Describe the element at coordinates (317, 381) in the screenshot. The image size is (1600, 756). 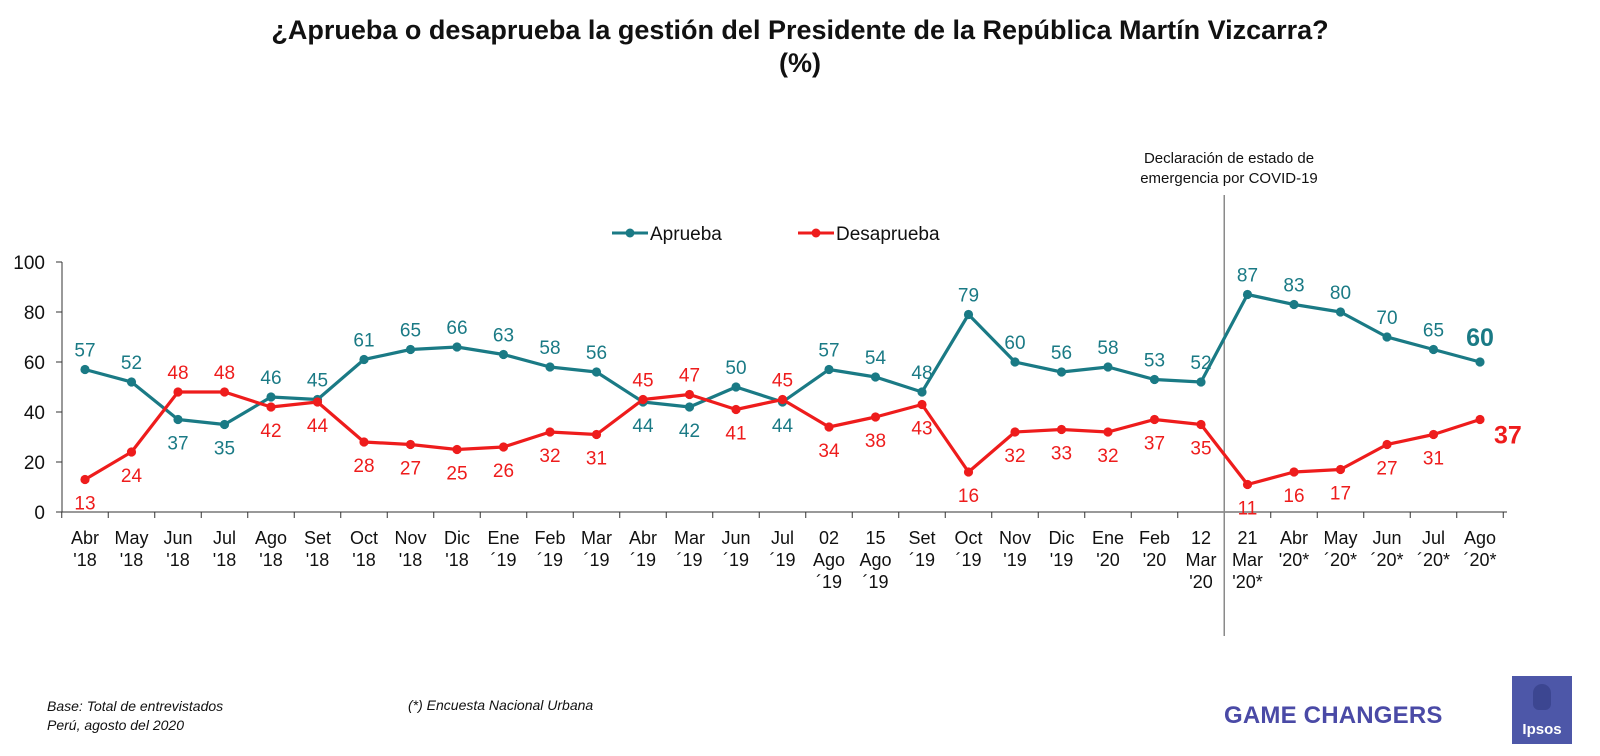
I see `data-label-aprueba: 45` at that location.